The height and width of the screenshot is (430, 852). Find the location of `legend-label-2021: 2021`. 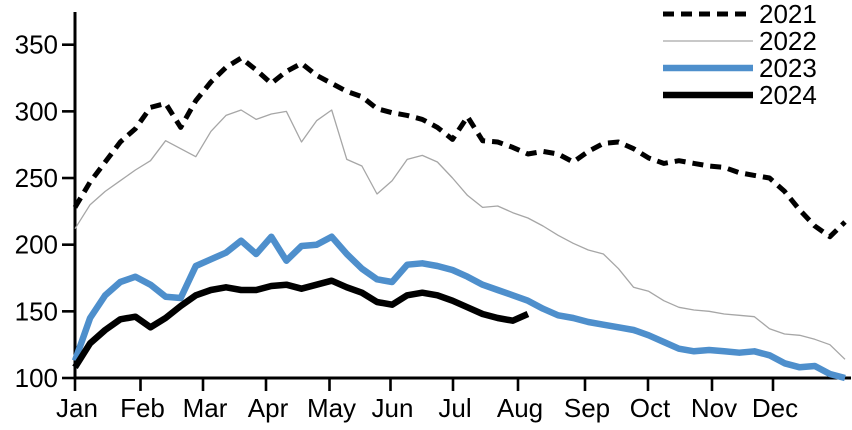

legend-label-2021: 2021 is located at coordinates (788, 14).